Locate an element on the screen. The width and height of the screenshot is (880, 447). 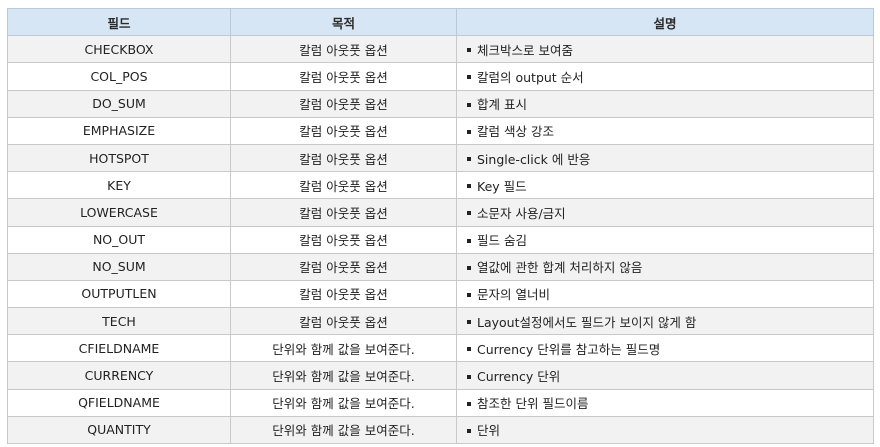
field-cell: CURRENCY is located at coordinates (119, 375).